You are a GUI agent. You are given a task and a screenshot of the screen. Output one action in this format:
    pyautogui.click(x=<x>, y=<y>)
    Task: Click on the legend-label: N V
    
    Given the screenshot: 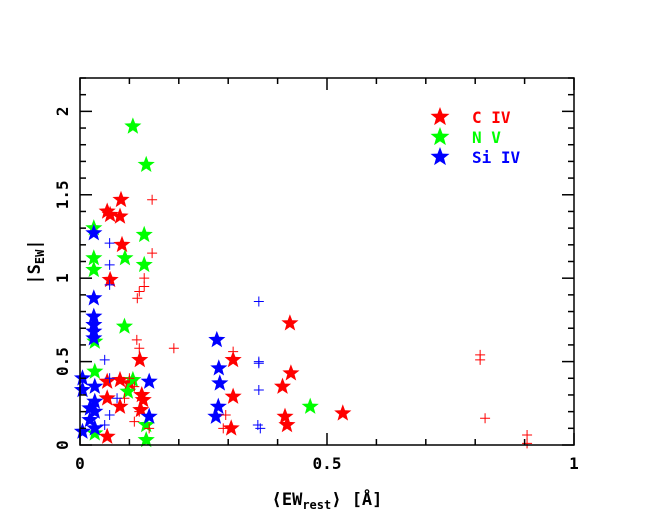 What is the action you would take?
    pyautogui.click(x=486, y=137)
    